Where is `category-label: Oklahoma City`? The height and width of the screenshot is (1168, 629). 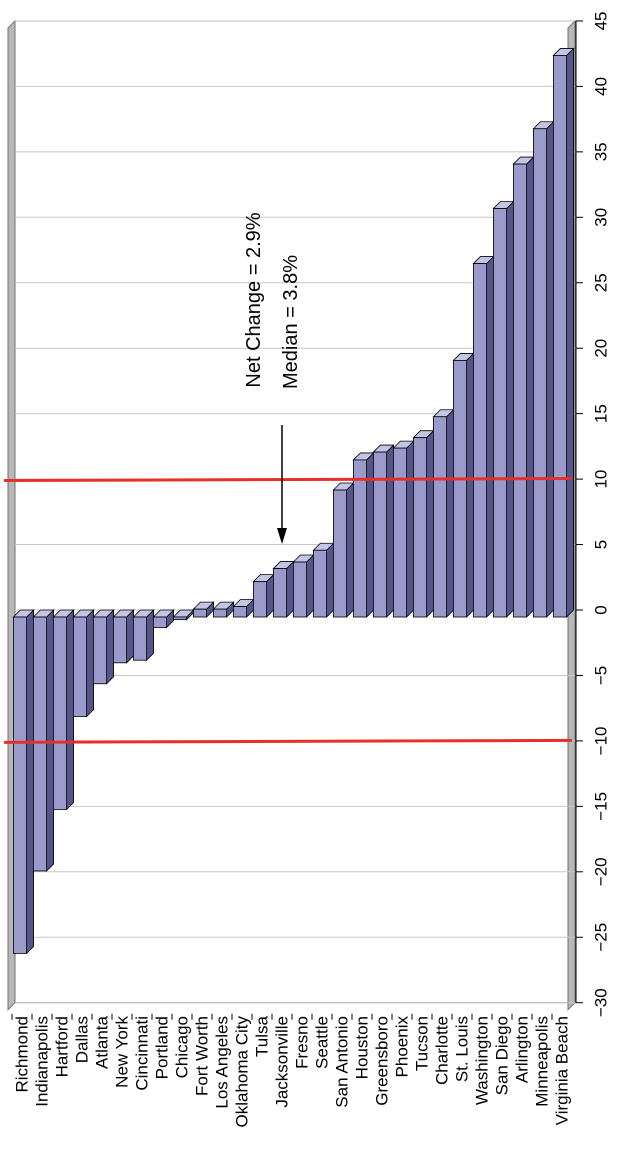
category-label: Oklahoma City is located at coordinates (242, 1072).